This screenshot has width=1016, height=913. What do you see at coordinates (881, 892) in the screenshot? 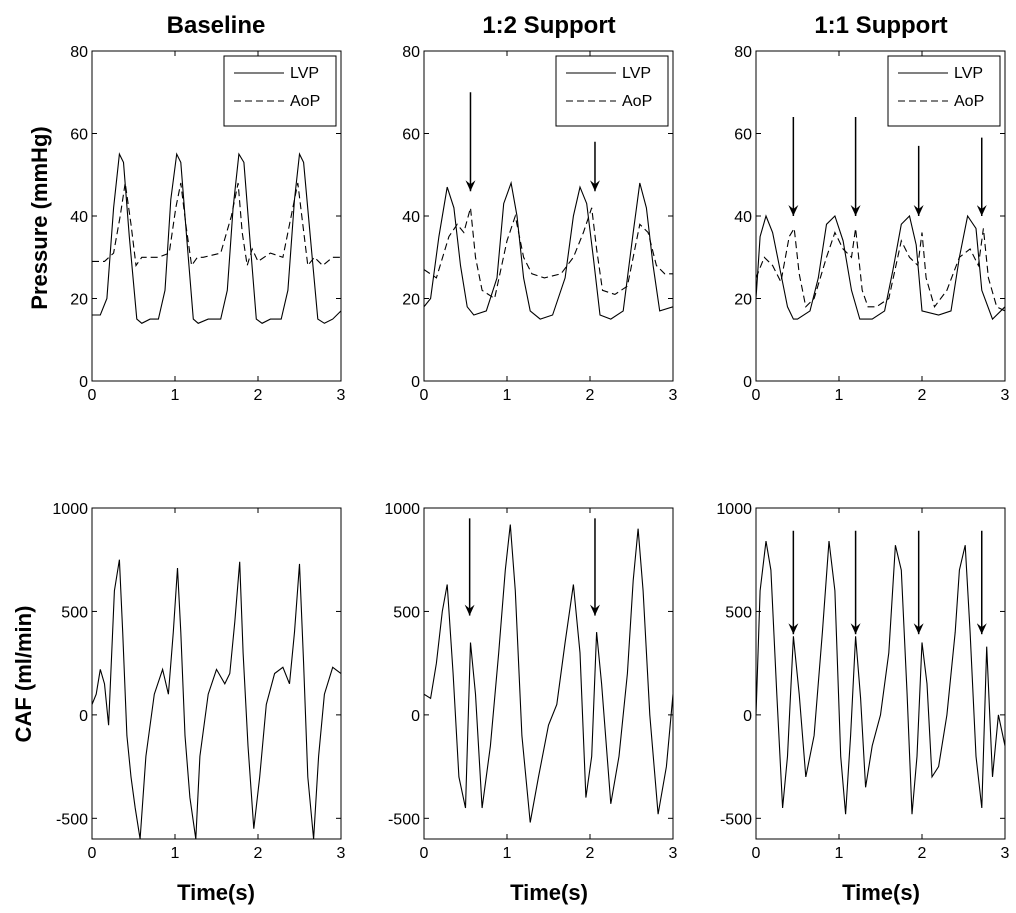
I see `xlabel-1to1: Time(s)` at bounding box center [881, 892].